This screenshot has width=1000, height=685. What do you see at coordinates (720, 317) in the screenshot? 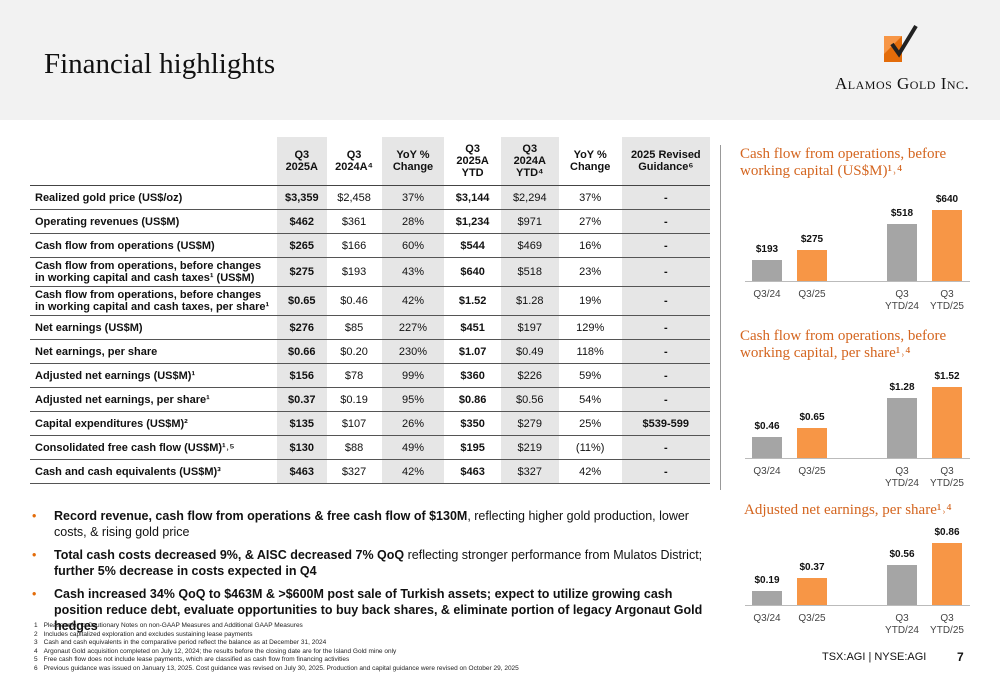
I see `separator` at bounding box center [720, 317].